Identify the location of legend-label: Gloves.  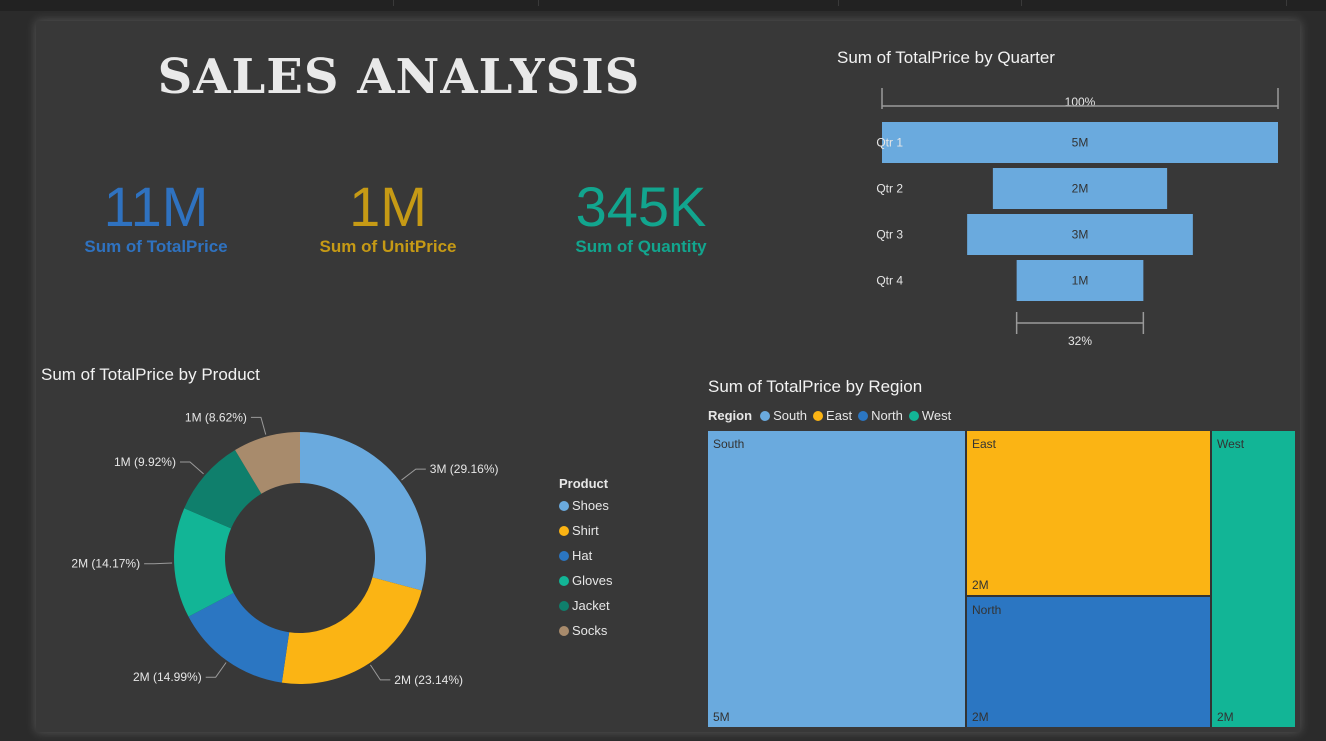
(592, 580).